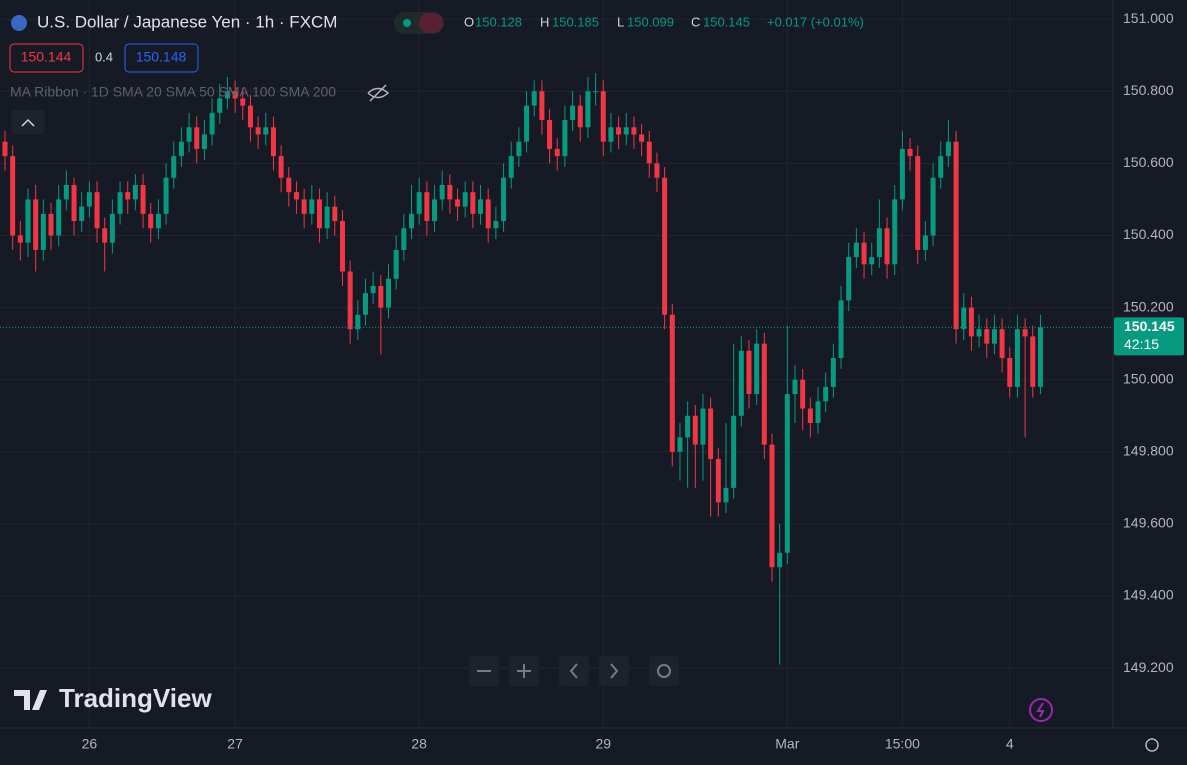 This screenshot has height=765, width=1187. Describe the element at coordinates (1148, 595) in the screenshot. I see `y-tick-label: 149.400` at that location.